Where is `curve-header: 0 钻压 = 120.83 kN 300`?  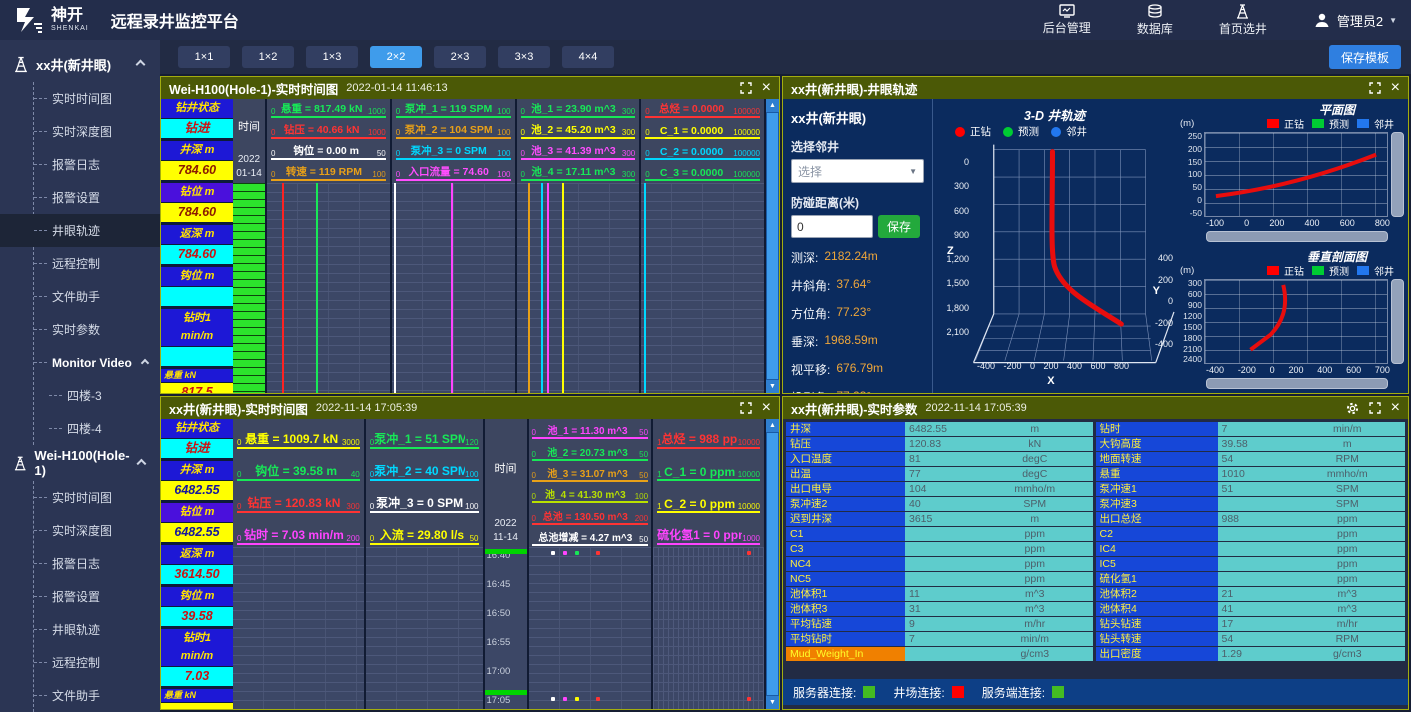
curve-header: 0 钻压 = 120.83 kN 300 is located at coordinates (298, 498).